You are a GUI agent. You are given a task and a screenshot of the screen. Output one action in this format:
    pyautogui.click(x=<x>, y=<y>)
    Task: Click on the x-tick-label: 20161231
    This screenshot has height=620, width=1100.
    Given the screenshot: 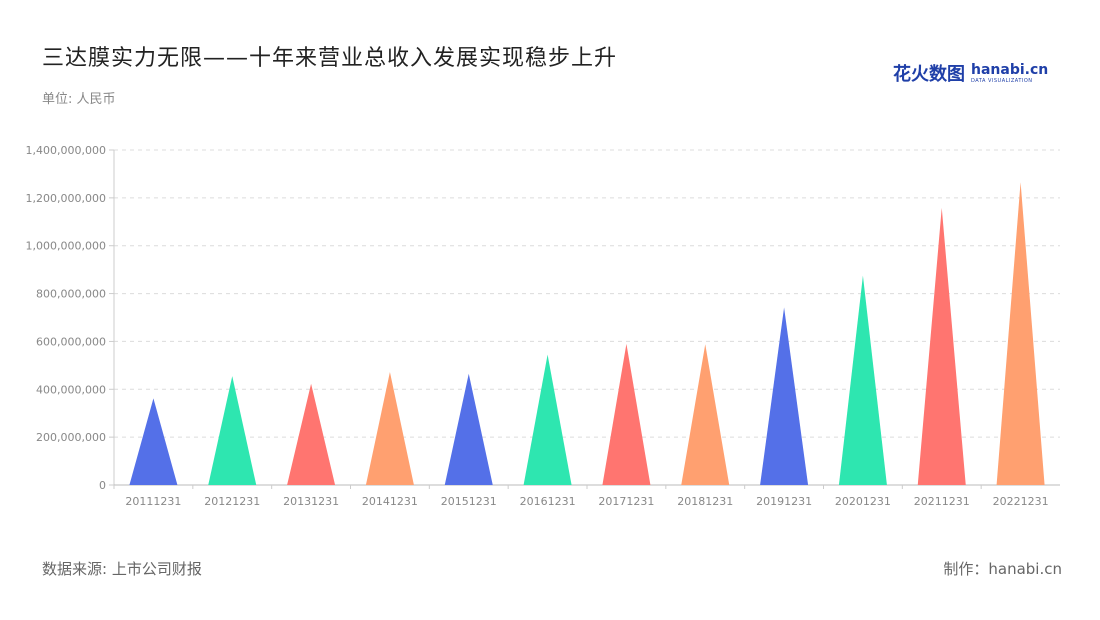 What is the action you would take?
    pyautogui.click(x=548, y=501)
    